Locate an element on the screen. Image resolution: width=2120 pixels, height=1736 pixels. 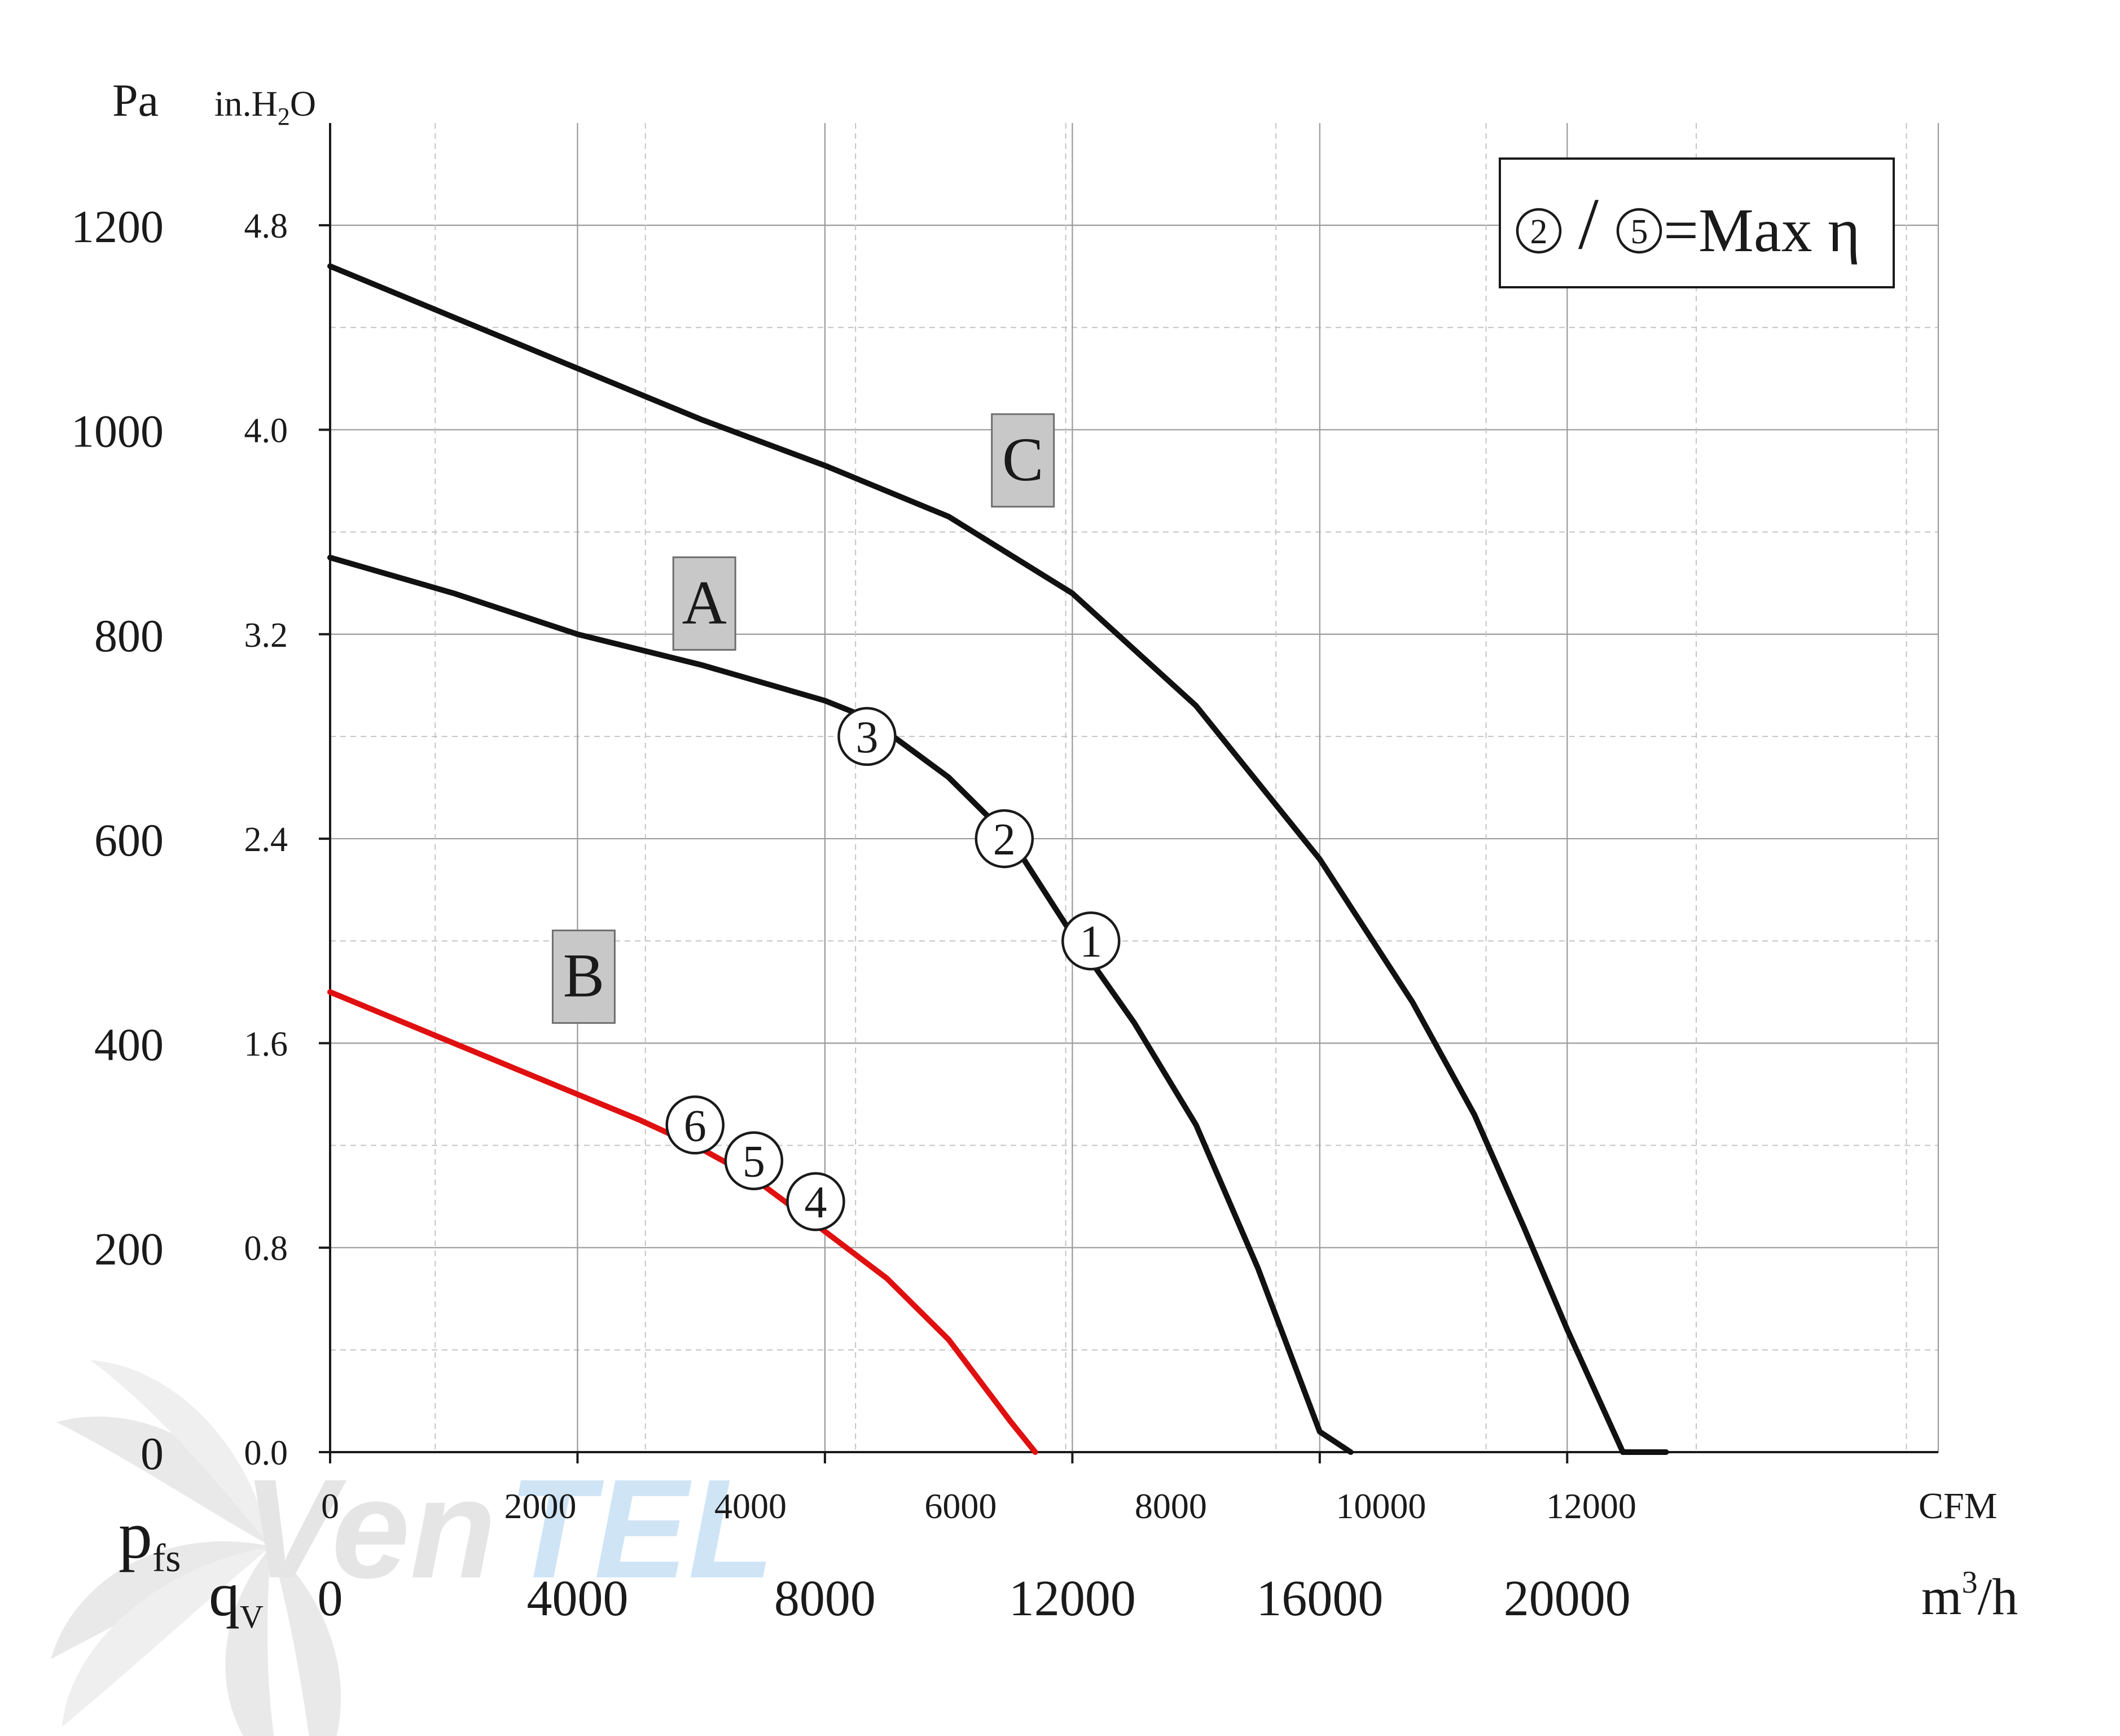
series-label-text: A is located at coordinates (704, 602).